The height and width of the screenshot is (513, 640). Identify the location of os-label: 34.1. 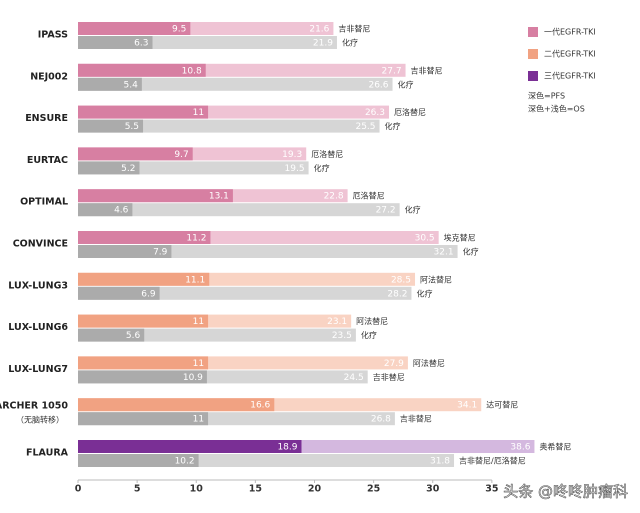
(467, 406).